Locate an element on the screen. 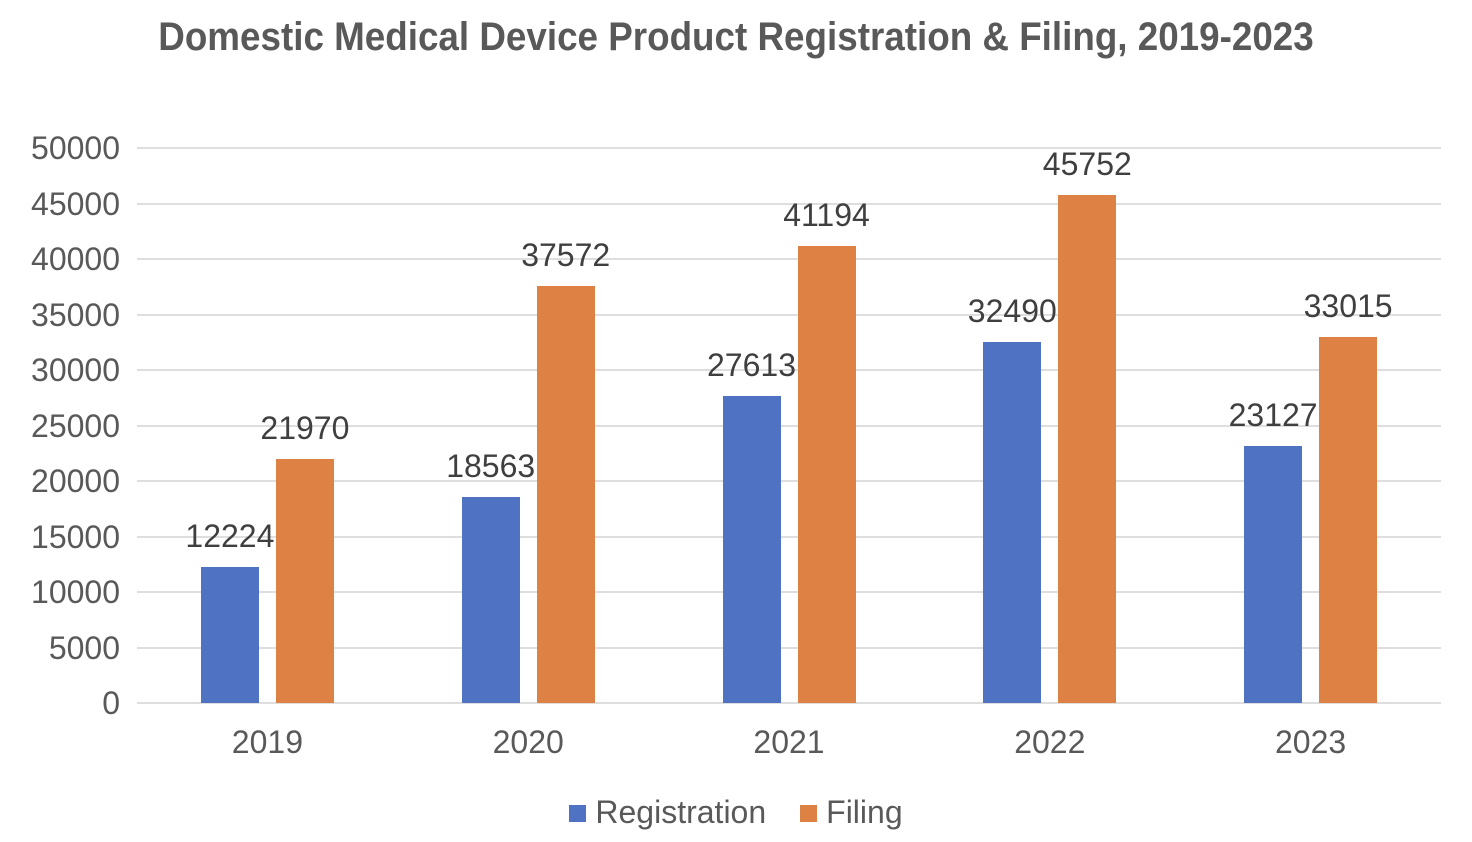 The height and width of the screenshot is (842, 1472). y-axis-tick-label: 5000 is located at coordinates (84, 647).